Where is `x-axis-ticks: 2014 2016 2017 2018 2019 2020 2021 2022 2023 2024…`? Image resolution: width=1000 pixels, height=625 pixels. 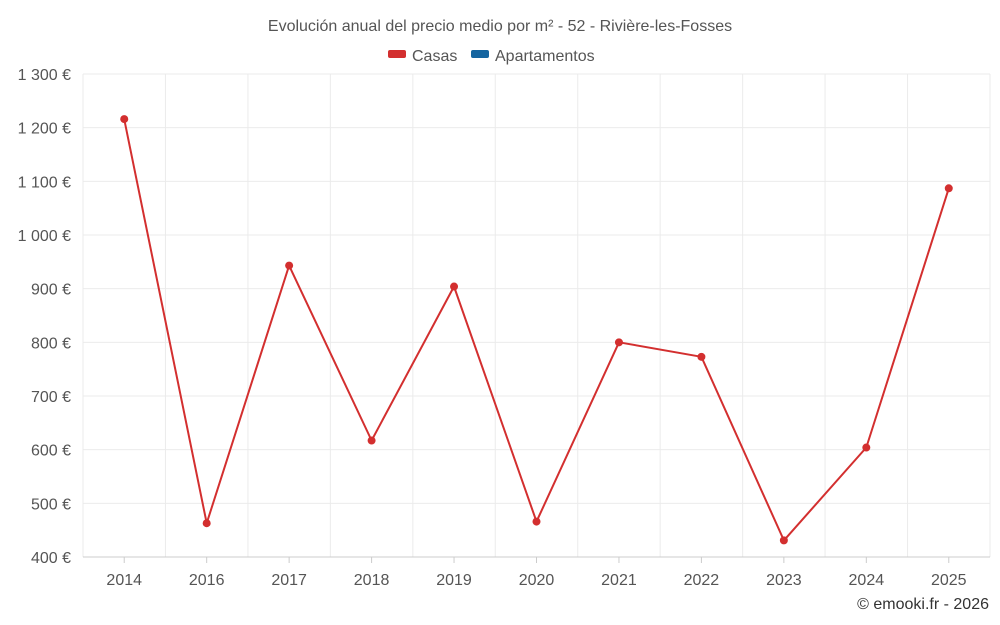 x-axis-ticks: 2014 2016 2017 2018 2019 2020 2021 2022 2023 2024… is located at coordinates (536, 573).